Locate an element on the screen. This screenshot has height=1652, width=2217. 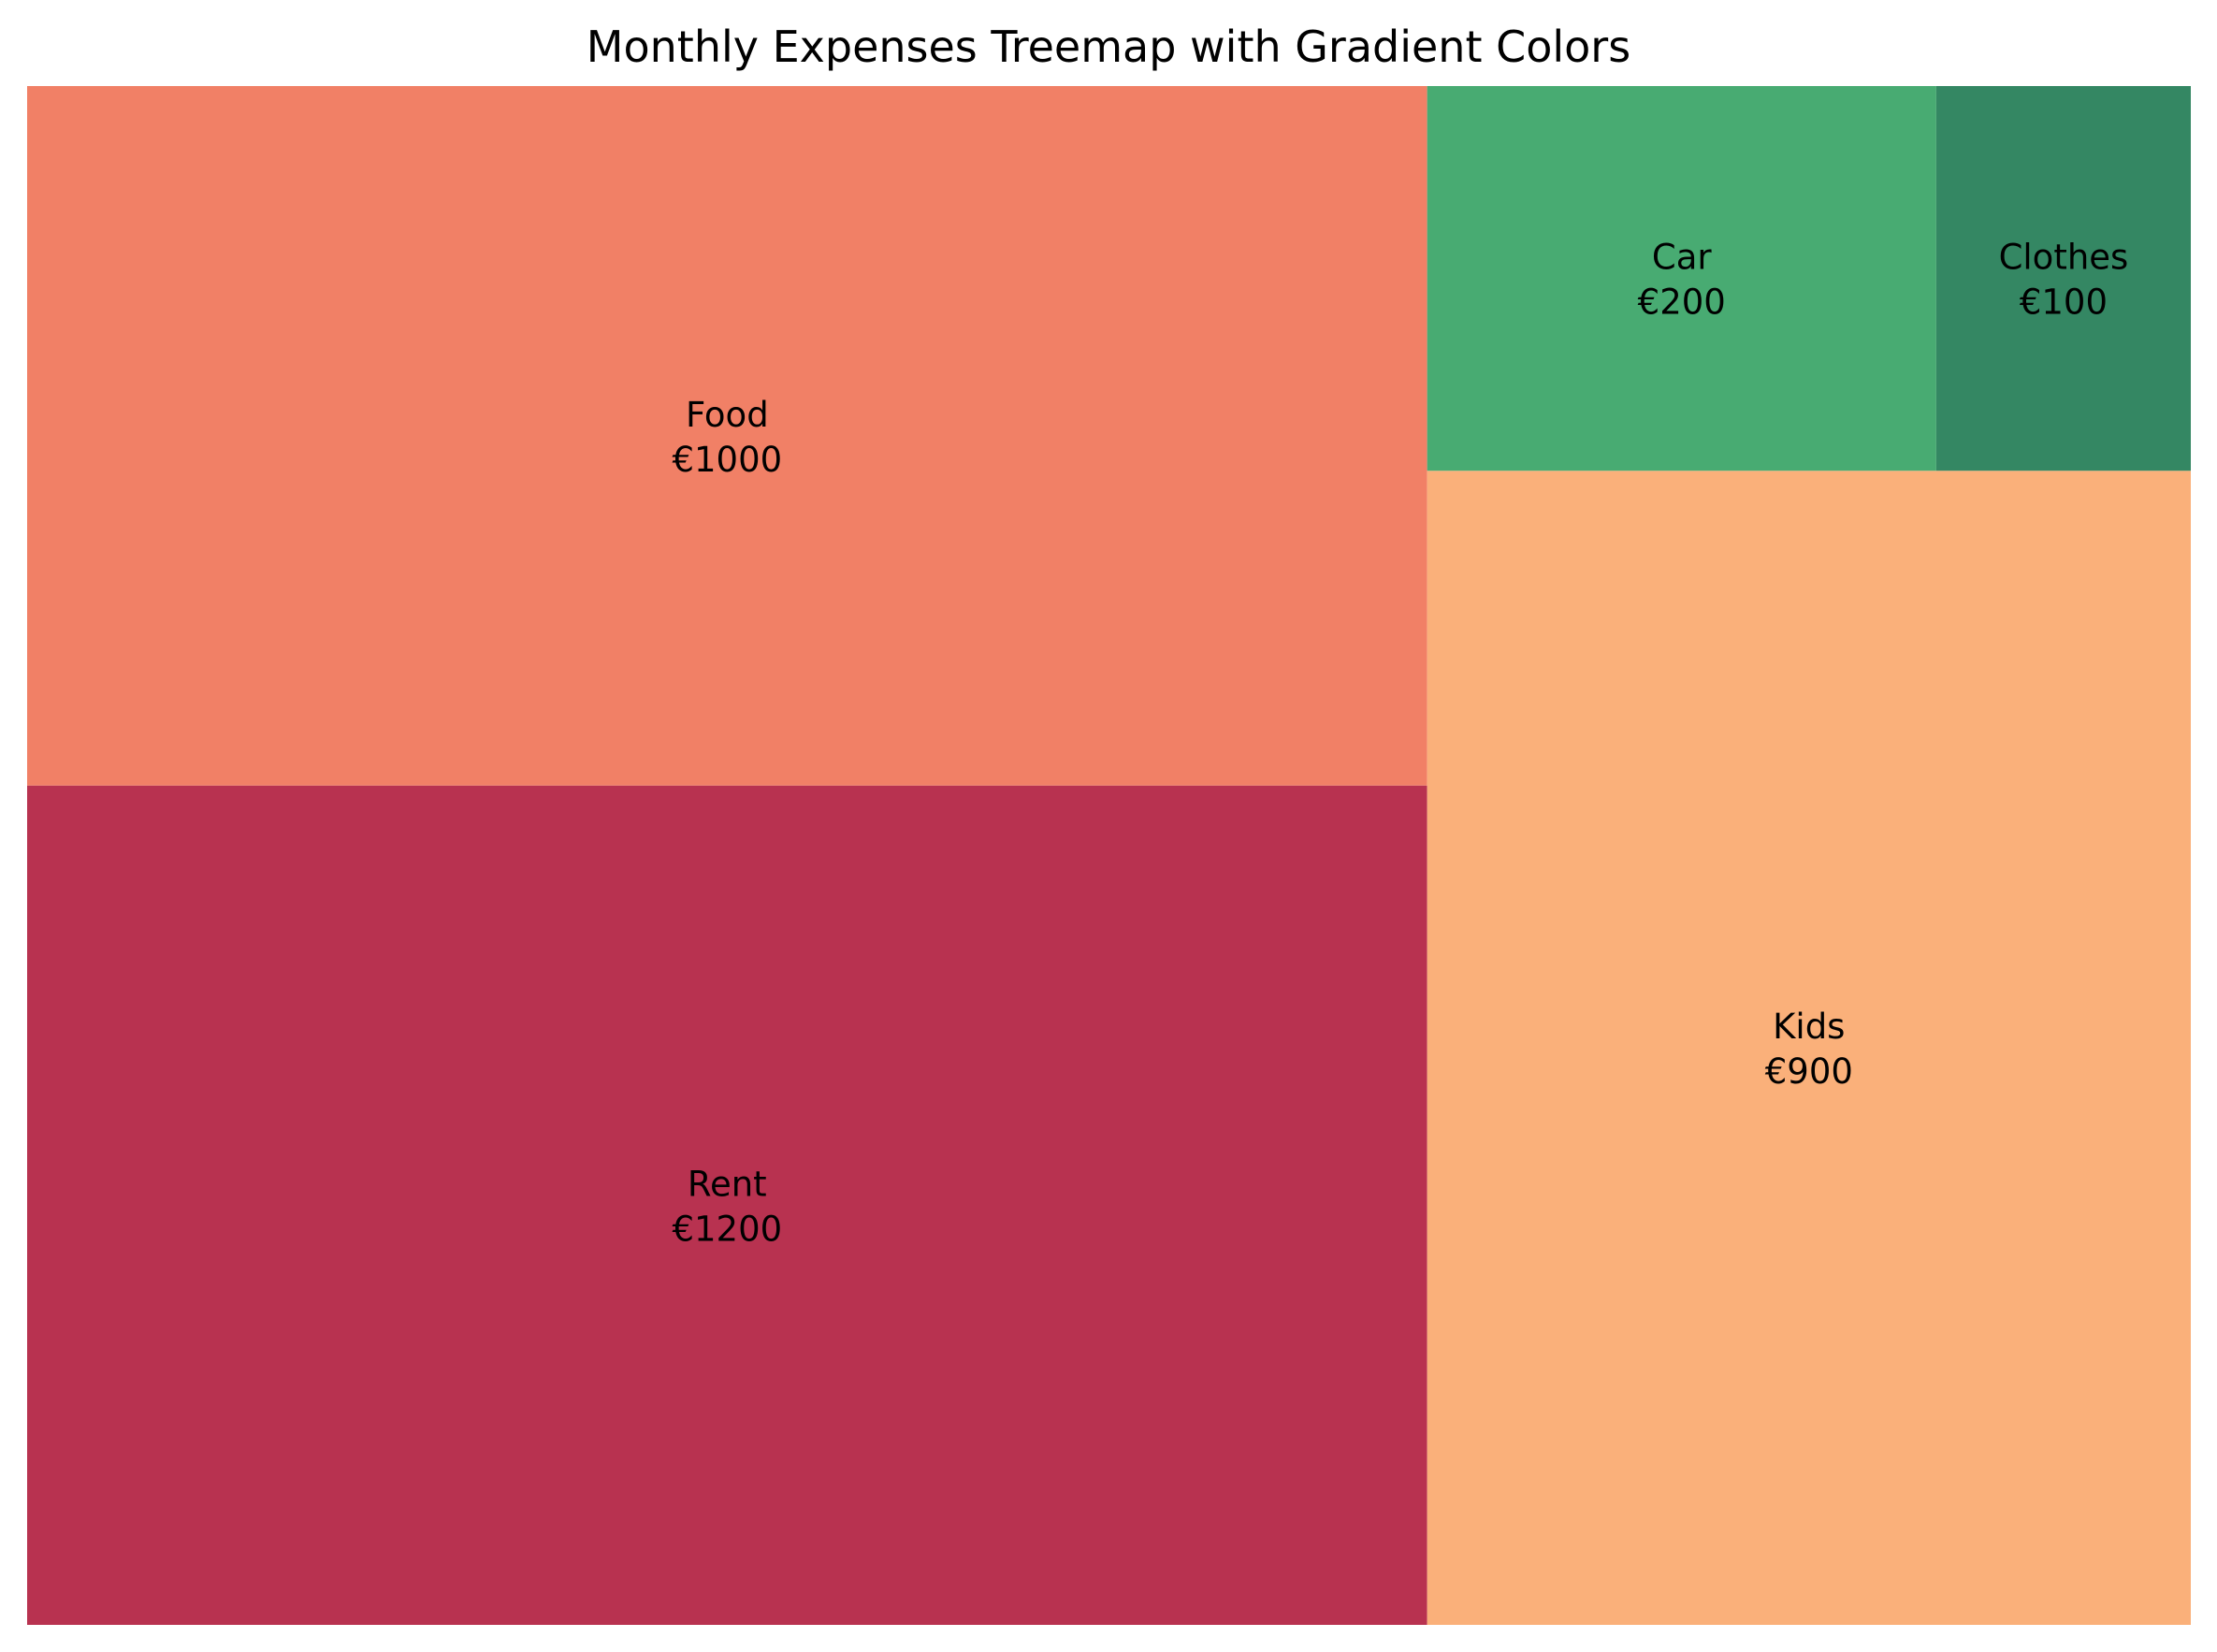
treemap-cell-clothes: Clothes €100 is located at coordinates (2063, 278).